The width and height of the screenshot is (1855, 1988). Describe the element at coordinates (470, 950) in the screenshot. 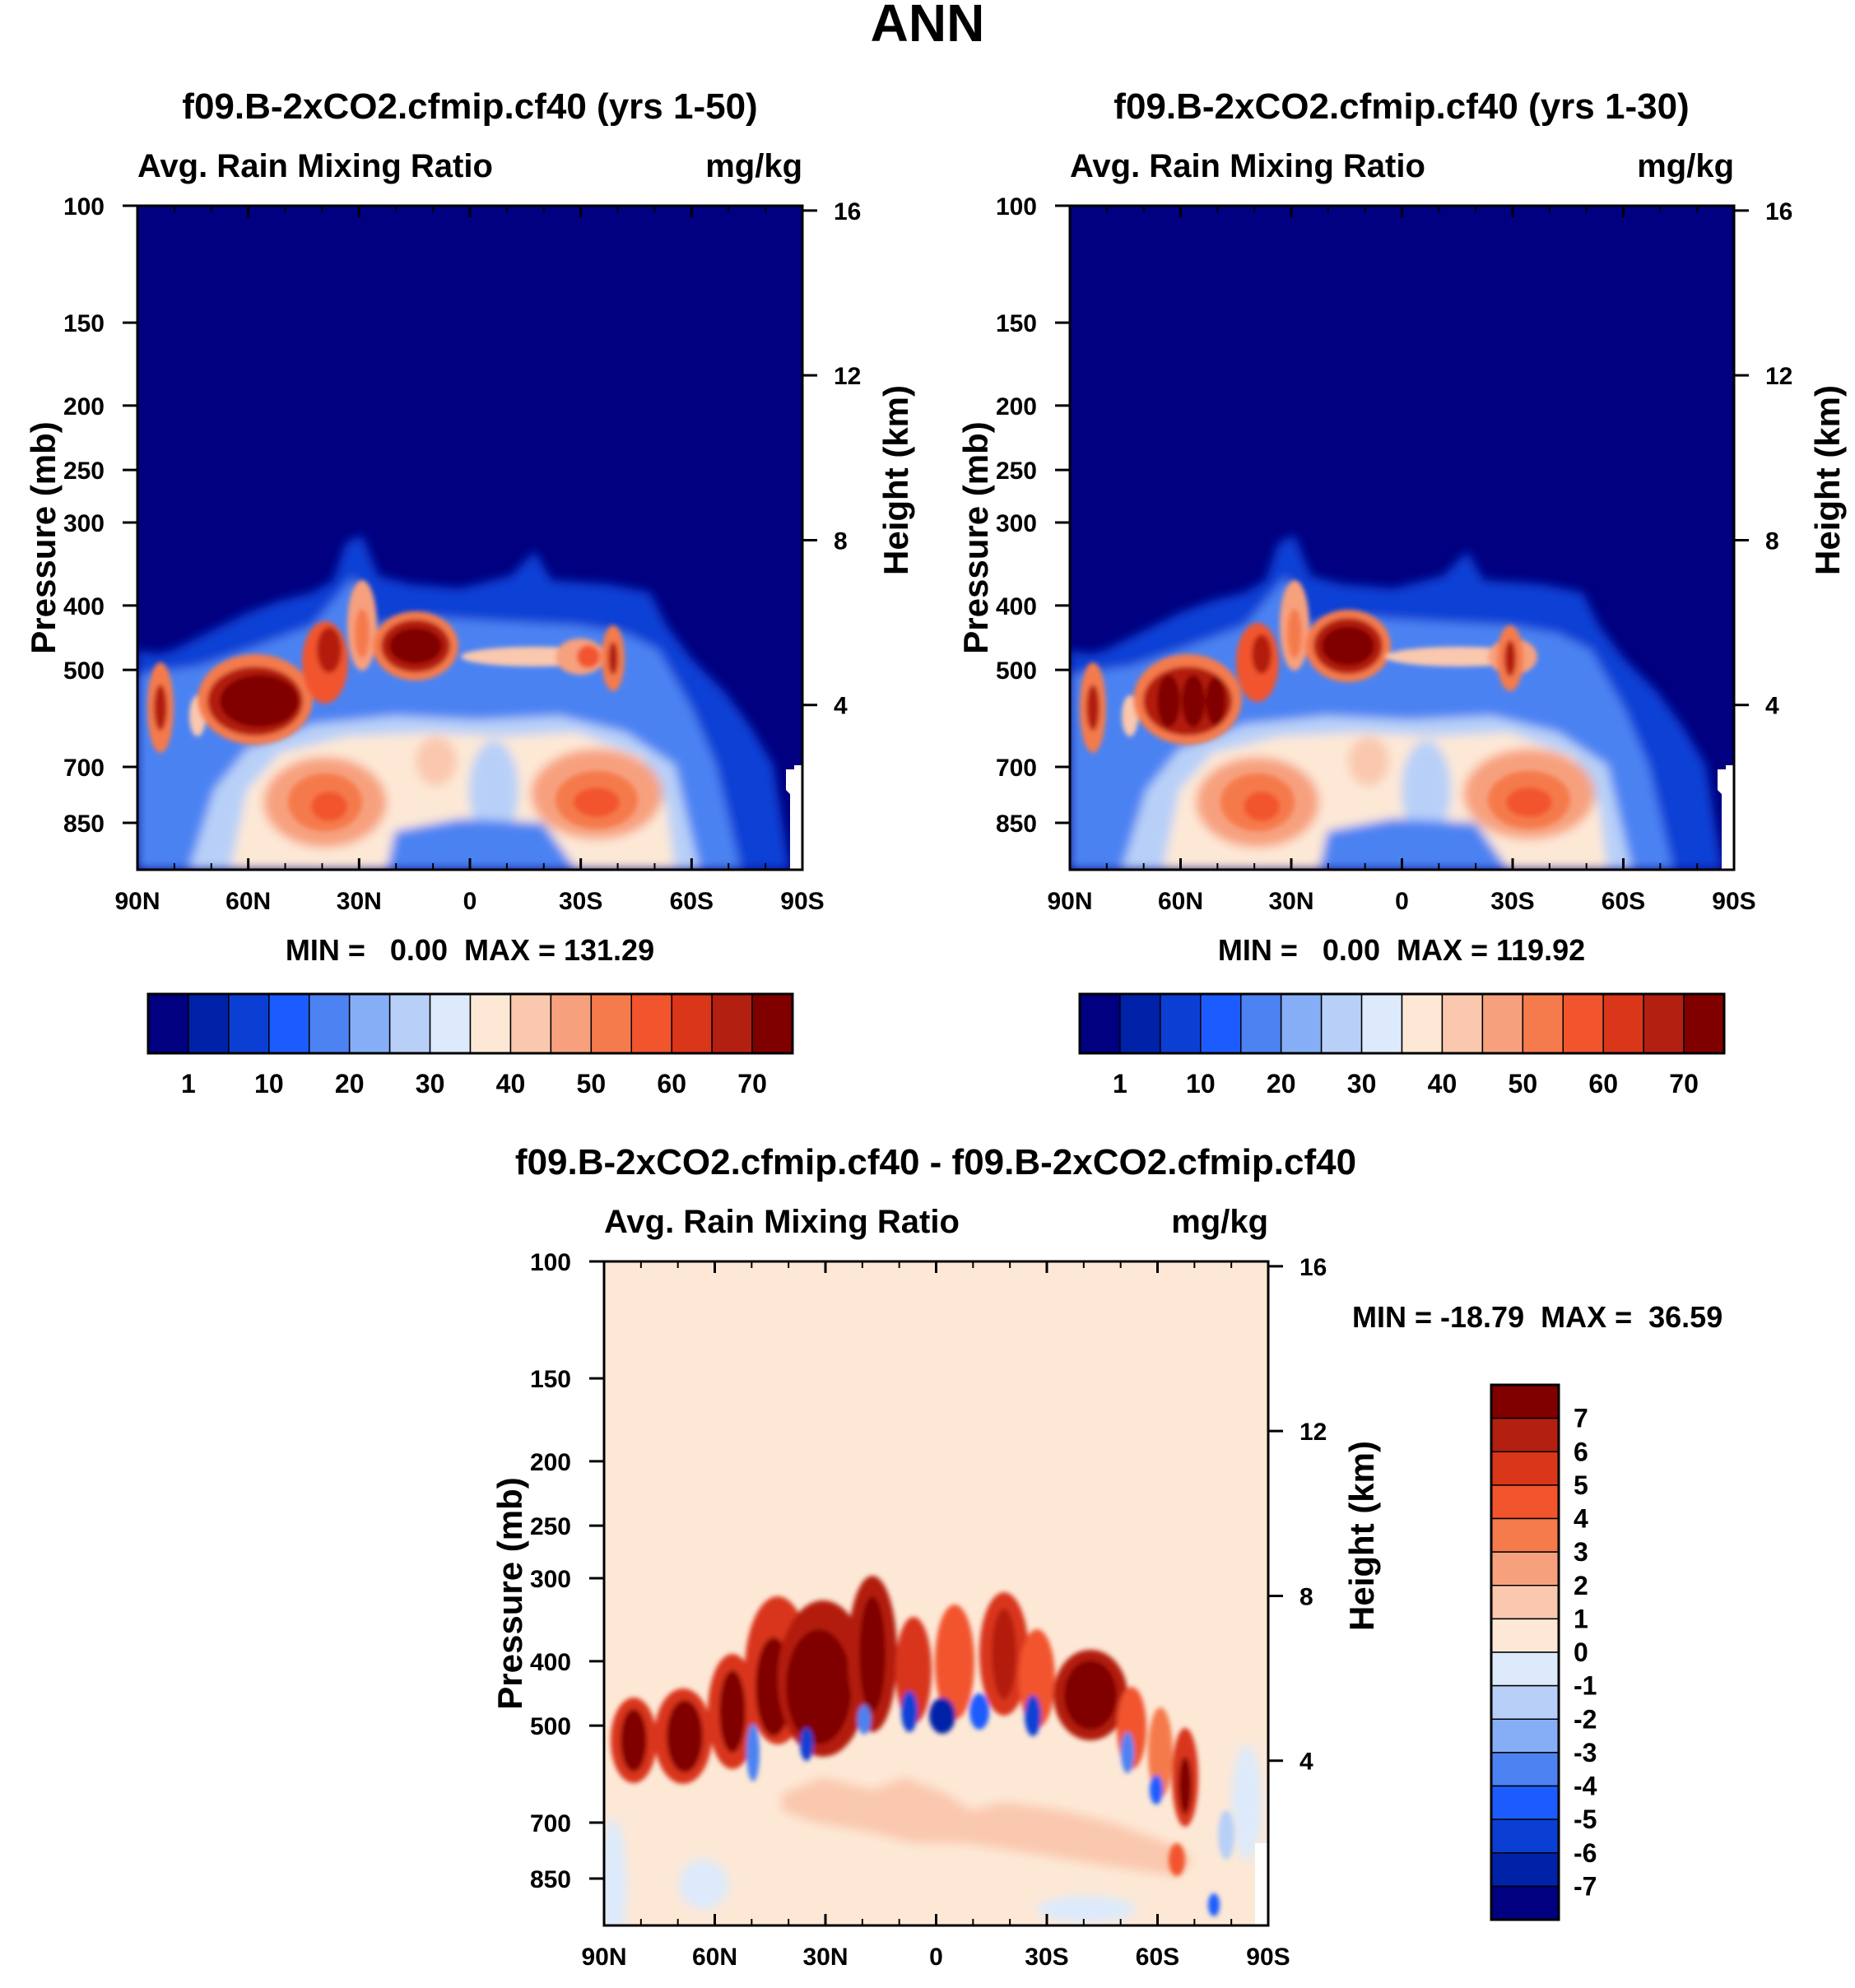

I see `panel-1-stats: MIN = 0.00 MAX = 131.29` at that location.